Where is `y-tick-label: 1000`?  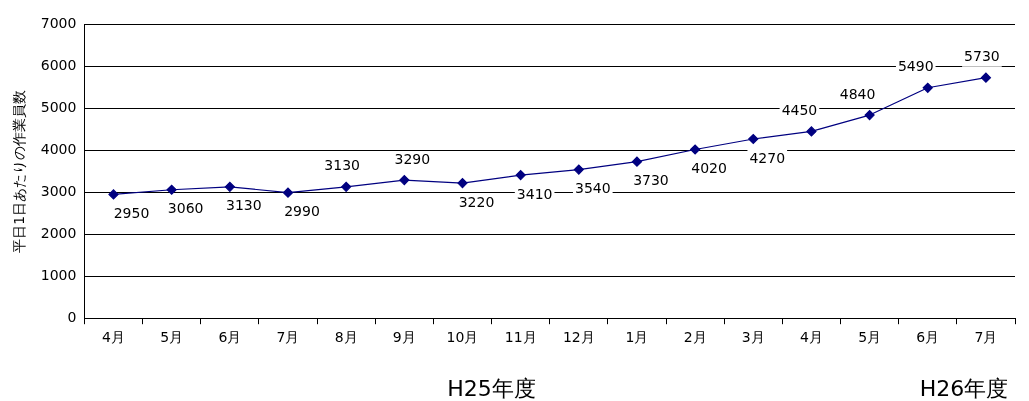 y-tick-label: 1000 is located at coordinates (58, 274).